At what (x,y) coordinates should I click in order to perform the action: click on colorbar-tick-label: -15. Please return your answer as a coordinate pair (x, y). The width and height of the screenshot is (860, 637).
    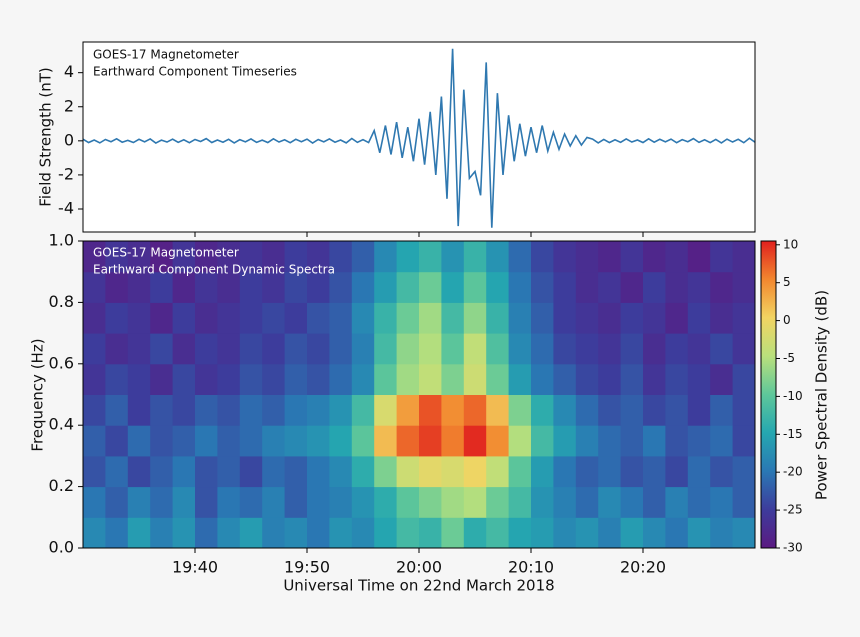
    Looking at the image, I should click on (793, 434).